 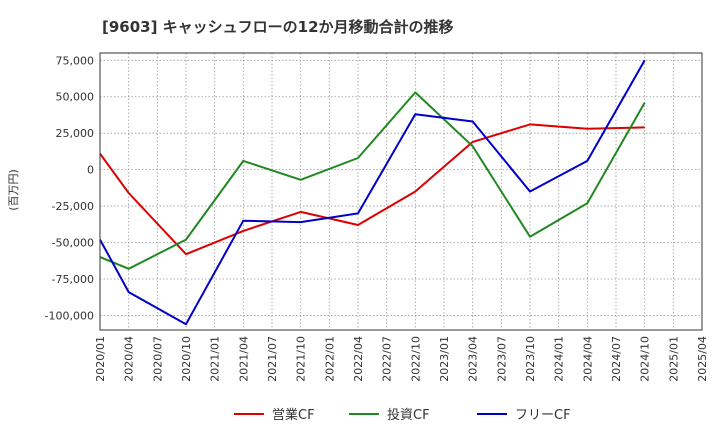 What do you see at coordinates (587, 359) in the screenshot?
I see `x-tick-label: 2024/04` at bounding box center [587, 359].